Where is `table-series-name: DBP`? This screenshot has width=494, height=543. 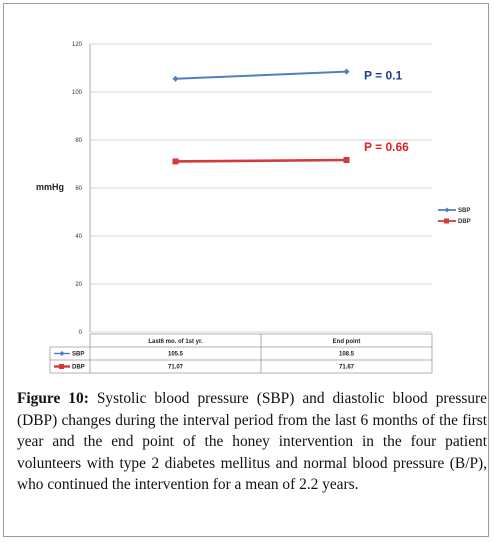
table-series-name: DBP is located at coordinates (78, 368).